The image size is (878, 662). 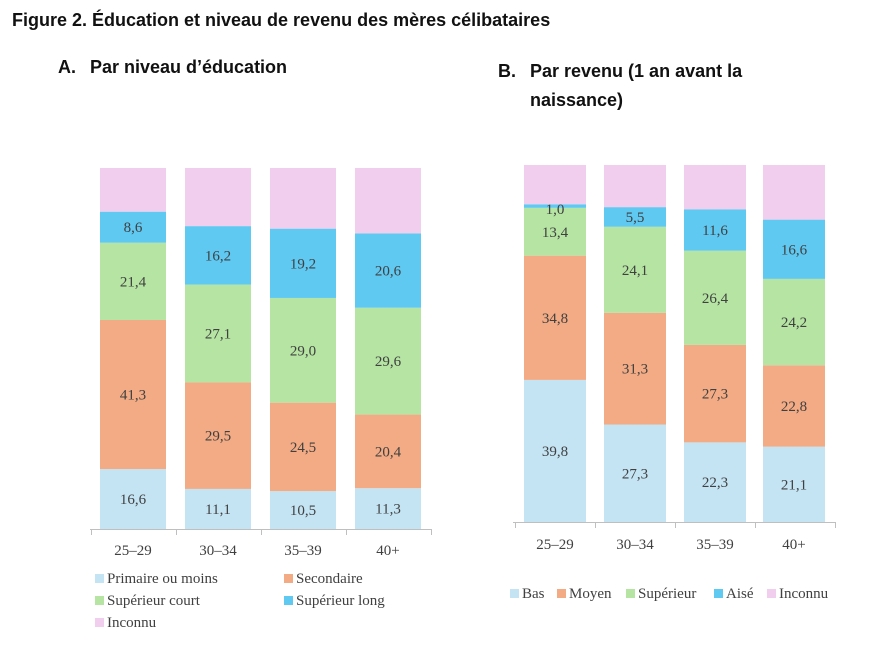 I want to click on bar-segment-primaire-ou-moins-30–34, so click(x=218, y=508).